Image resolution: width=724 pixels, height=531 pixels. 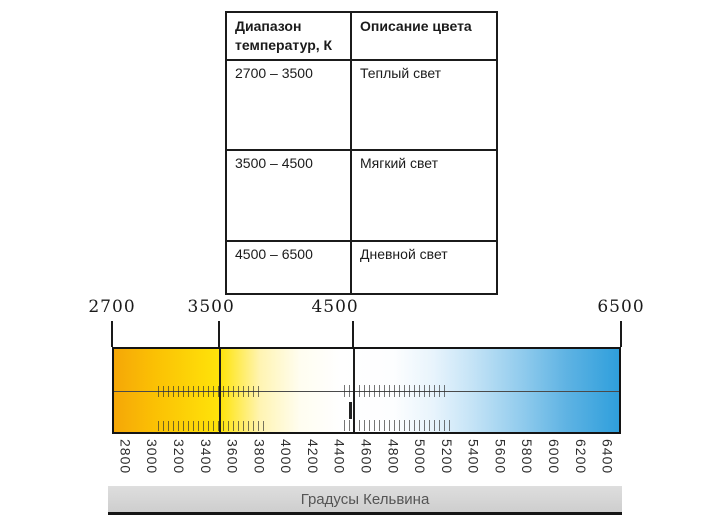 What do you see at coordinates (335, 307) in the screenshot?
I see `scale-top-label-4500: 4500` at bounding box center [335, 307].